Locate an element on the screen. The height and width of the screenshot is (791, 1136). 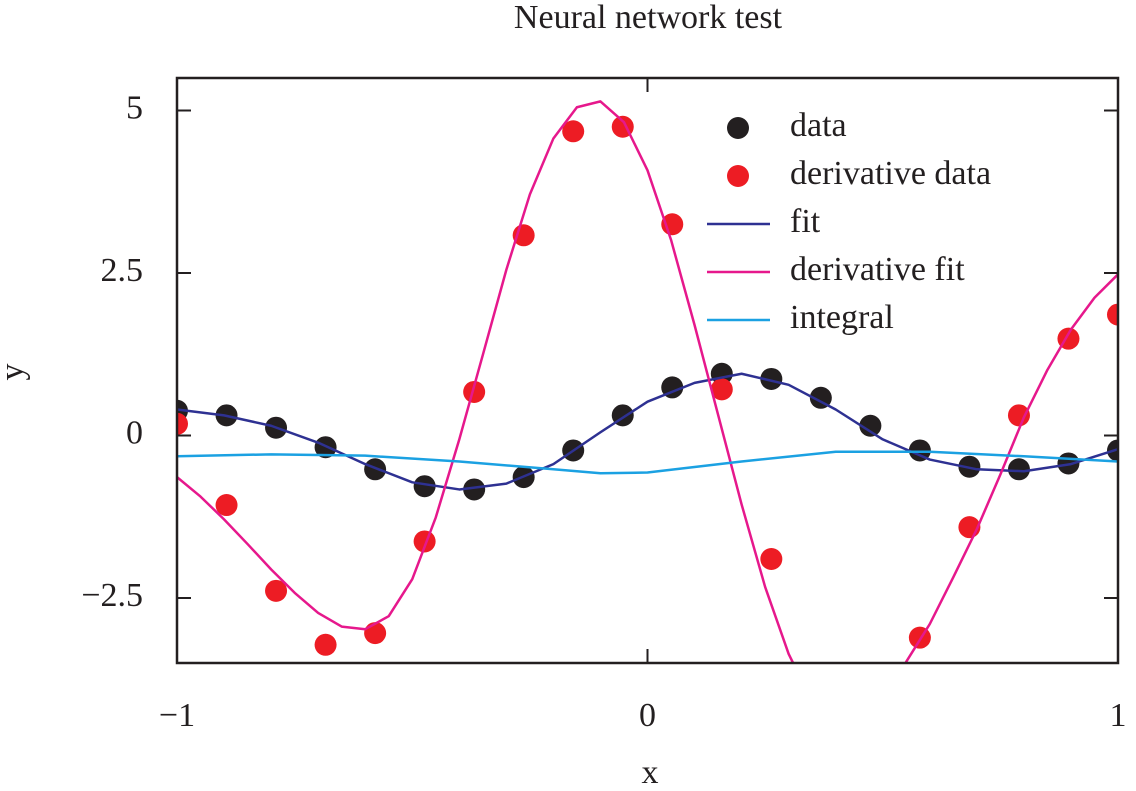
y-axis-label: y is located at coordinates (15, 372).